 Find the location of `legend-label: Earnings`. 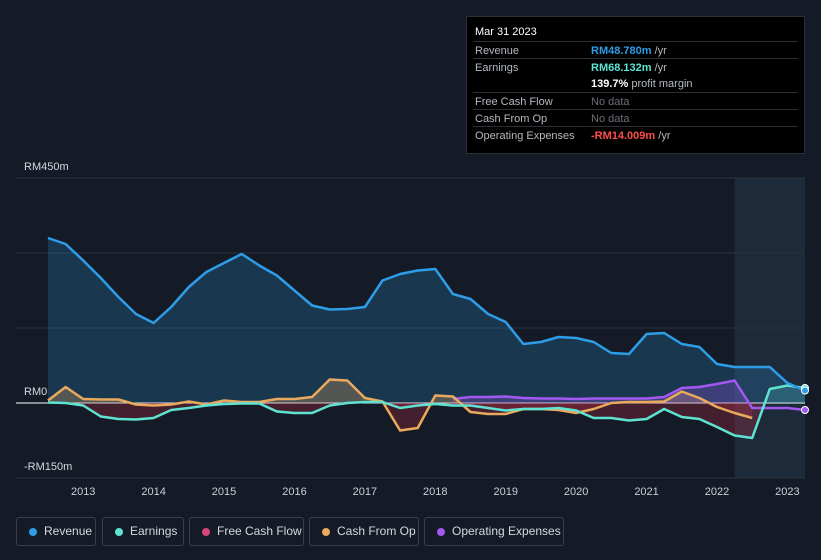

legend-label: Earnings is located at coordinates (154, 531).